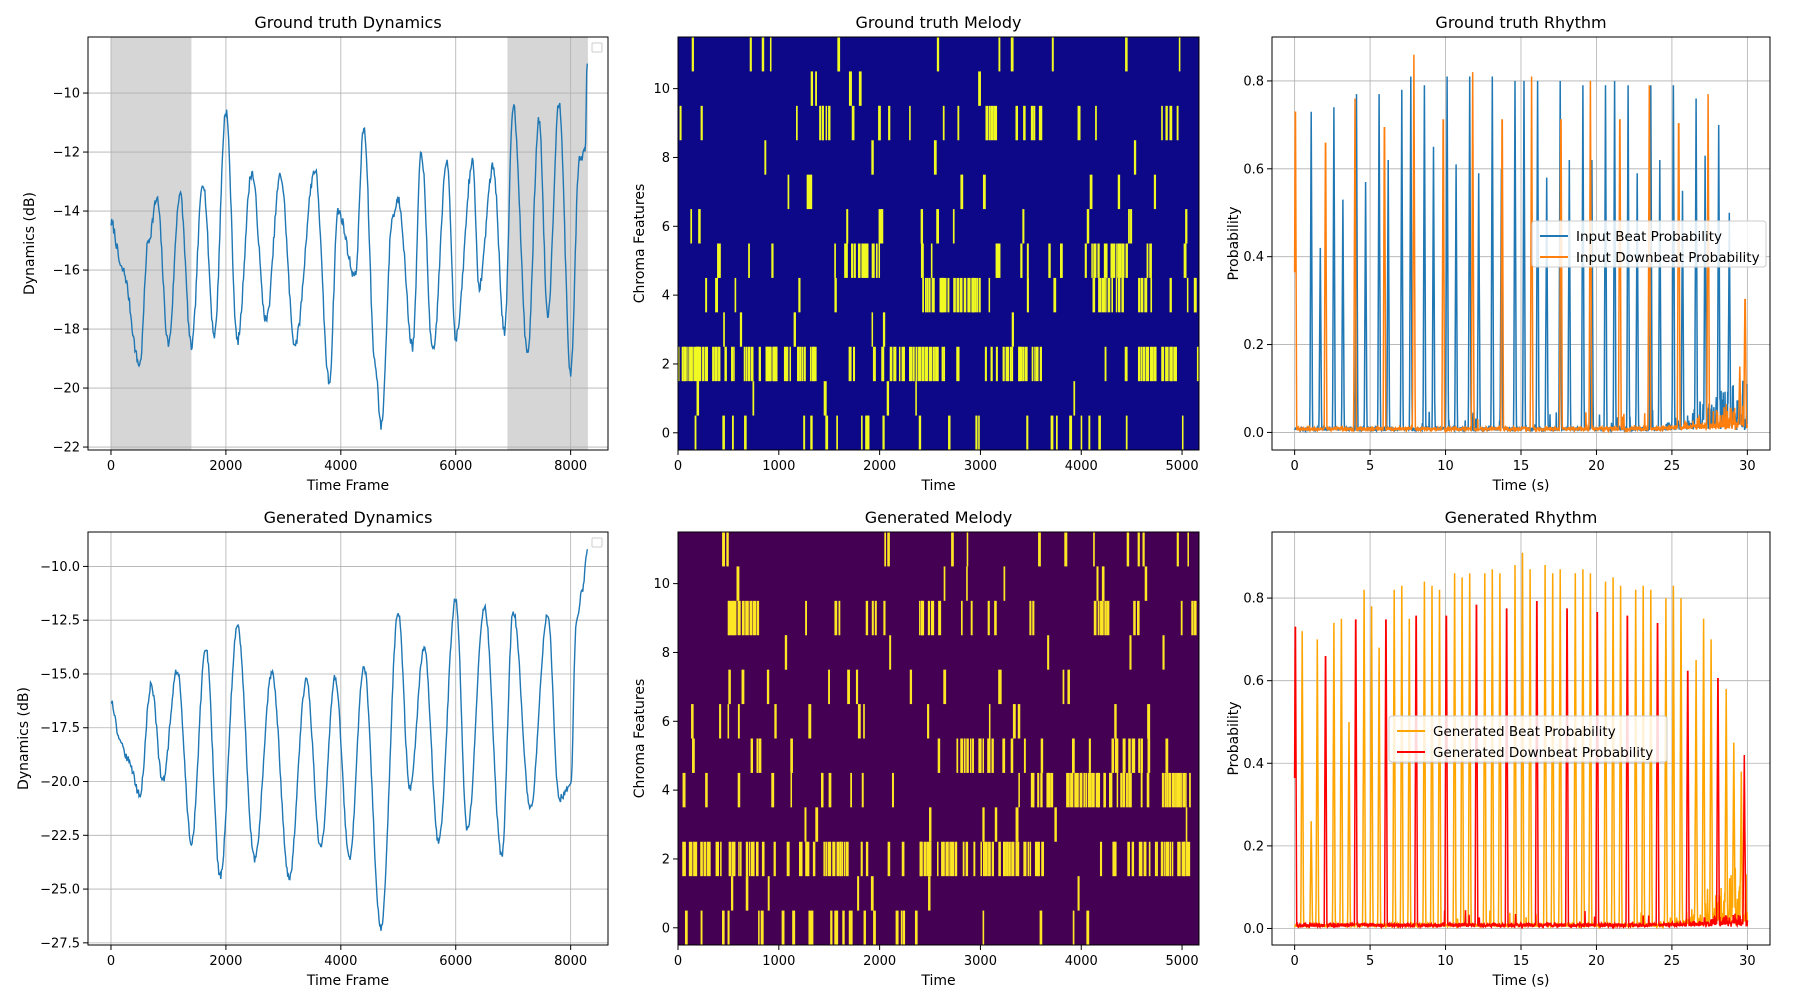 This screenshot has width=1800, height=1000. I want to click on x-tick-label: 5000, so click(1182, 961).